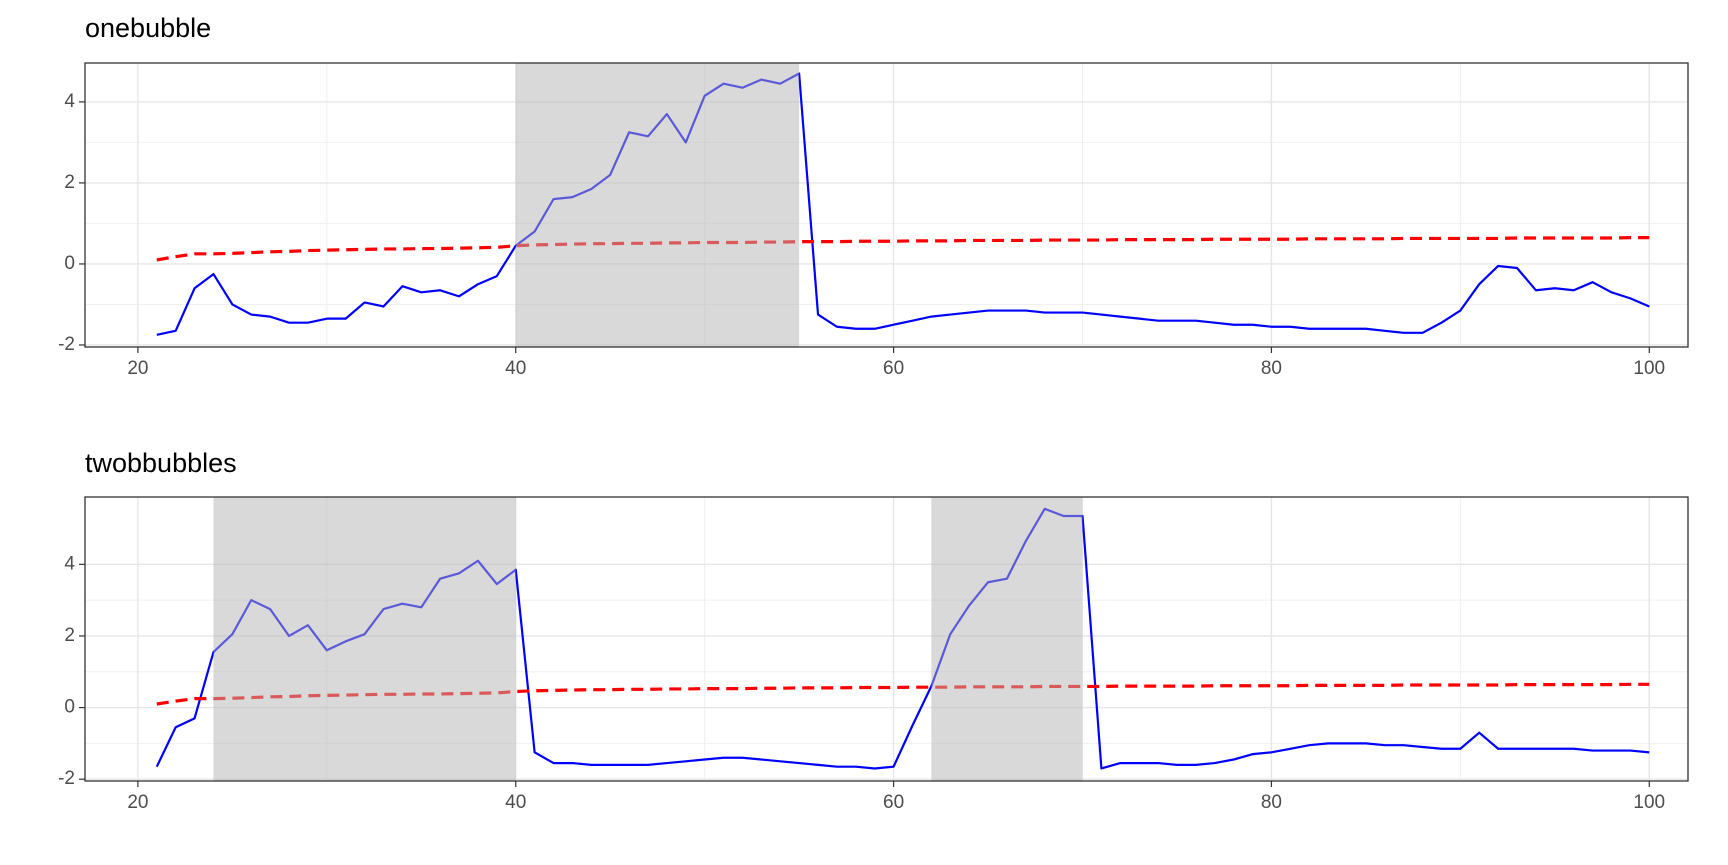 The image size is (1728, 865). I want to click on chart-title: onebubble, so click(148, 28).